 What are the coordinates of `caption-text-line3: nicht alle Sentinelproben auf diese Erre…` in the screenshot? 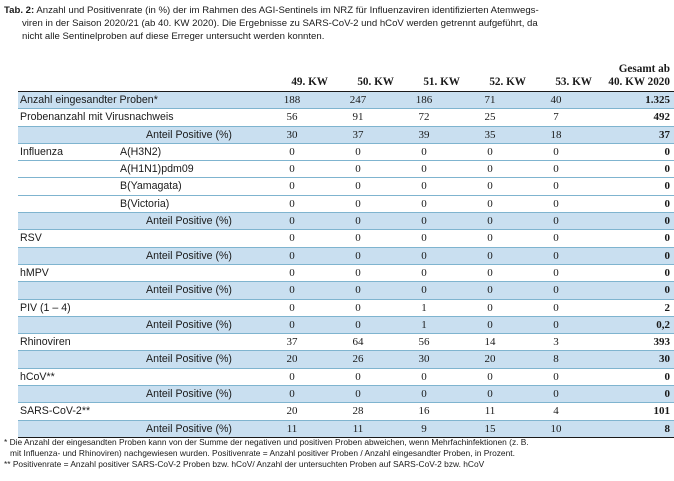 It's located at (173, 37).